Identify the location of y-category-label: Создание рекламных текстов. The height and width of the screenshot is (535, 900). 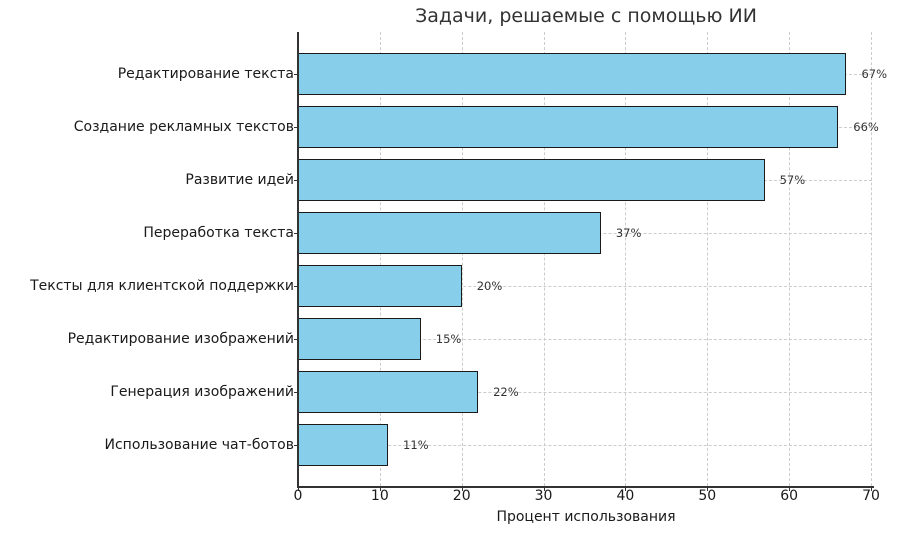
(183, 127).